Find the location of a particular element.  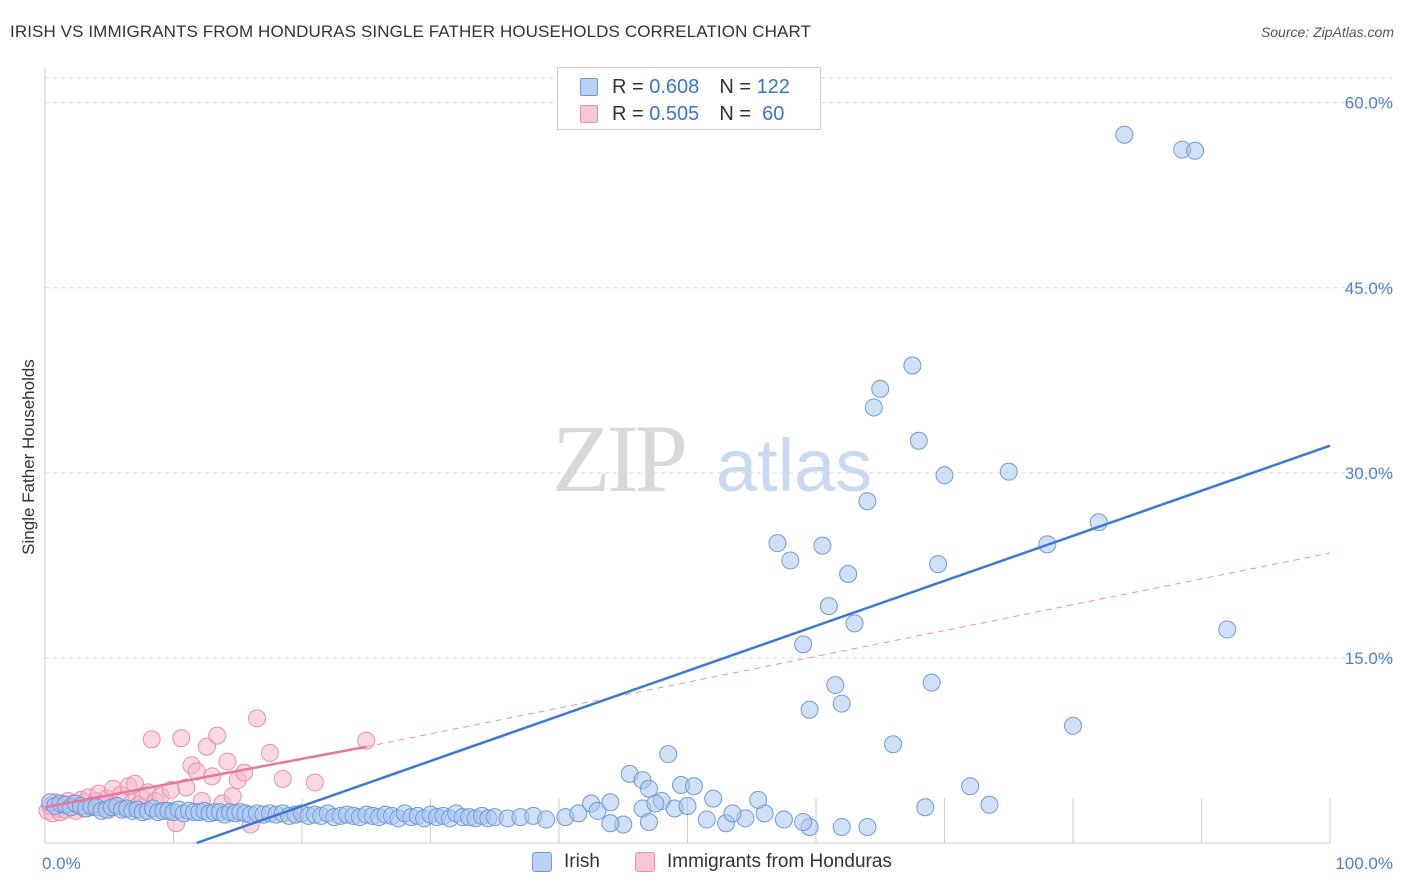

y-tick-label: 30.0% is located at coordinates (1369, 473).